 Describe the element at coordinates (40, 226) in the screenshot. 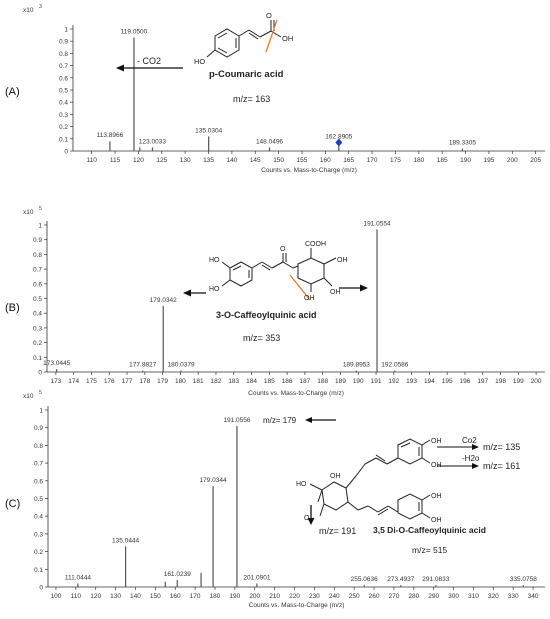

I see `y-tick-label-b: 1` at that location.